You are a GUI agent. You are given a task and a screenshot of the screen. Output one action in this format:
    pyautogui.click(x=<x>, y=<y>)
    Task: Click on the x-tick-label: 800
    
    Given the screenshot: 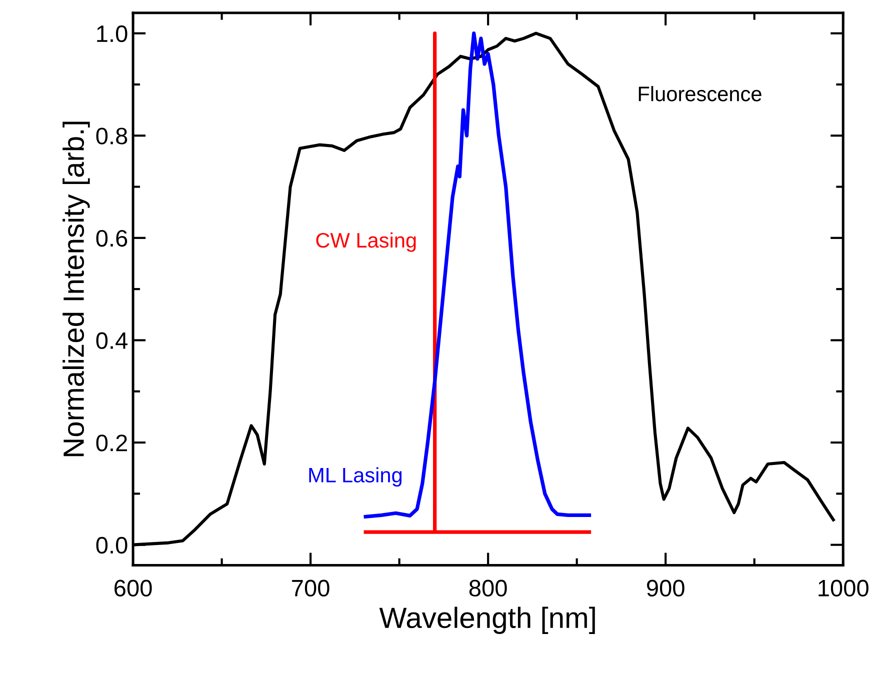 What is the action you would take?
    pyautogui.click(x=488, y=588)
    